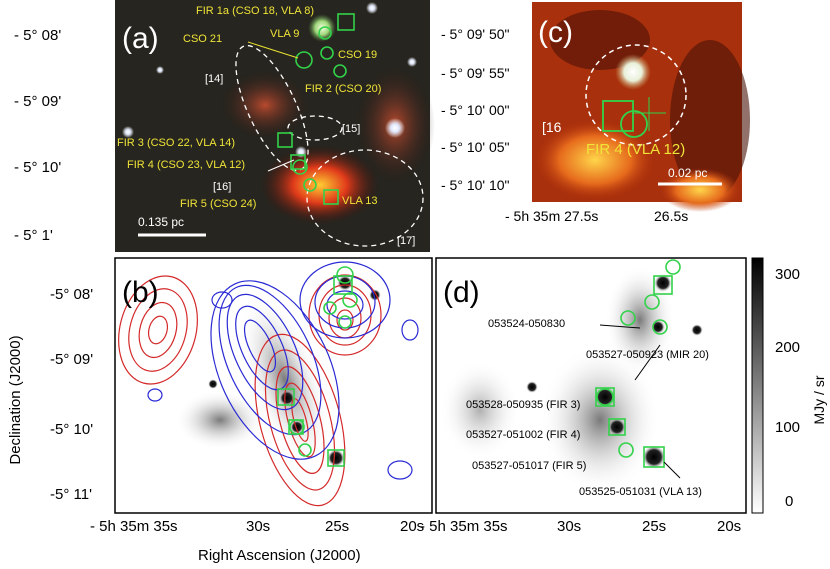 Image resolution: width=830 pixels, height=569 pixels. What do you see at coordinates (71, 359) in the screenshot?
I see `panel-b-dec-tick: -5° 09'` at bounding box center [71, 359].